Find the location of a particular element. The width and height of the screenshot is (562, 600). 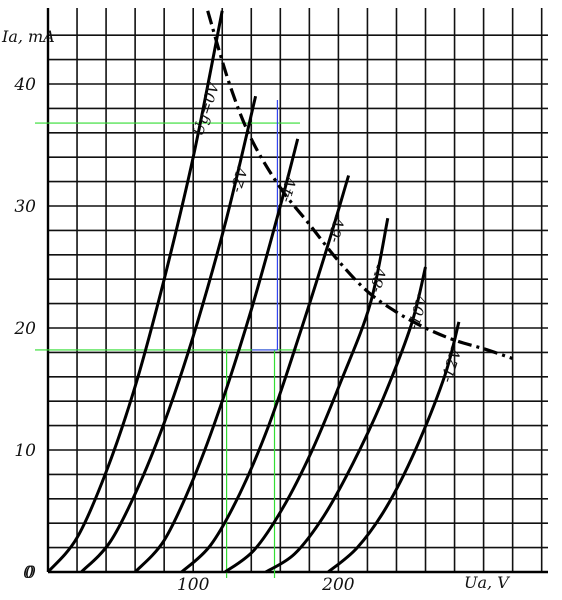

y-tick-label: 30 is located at coordinates (25, 207).